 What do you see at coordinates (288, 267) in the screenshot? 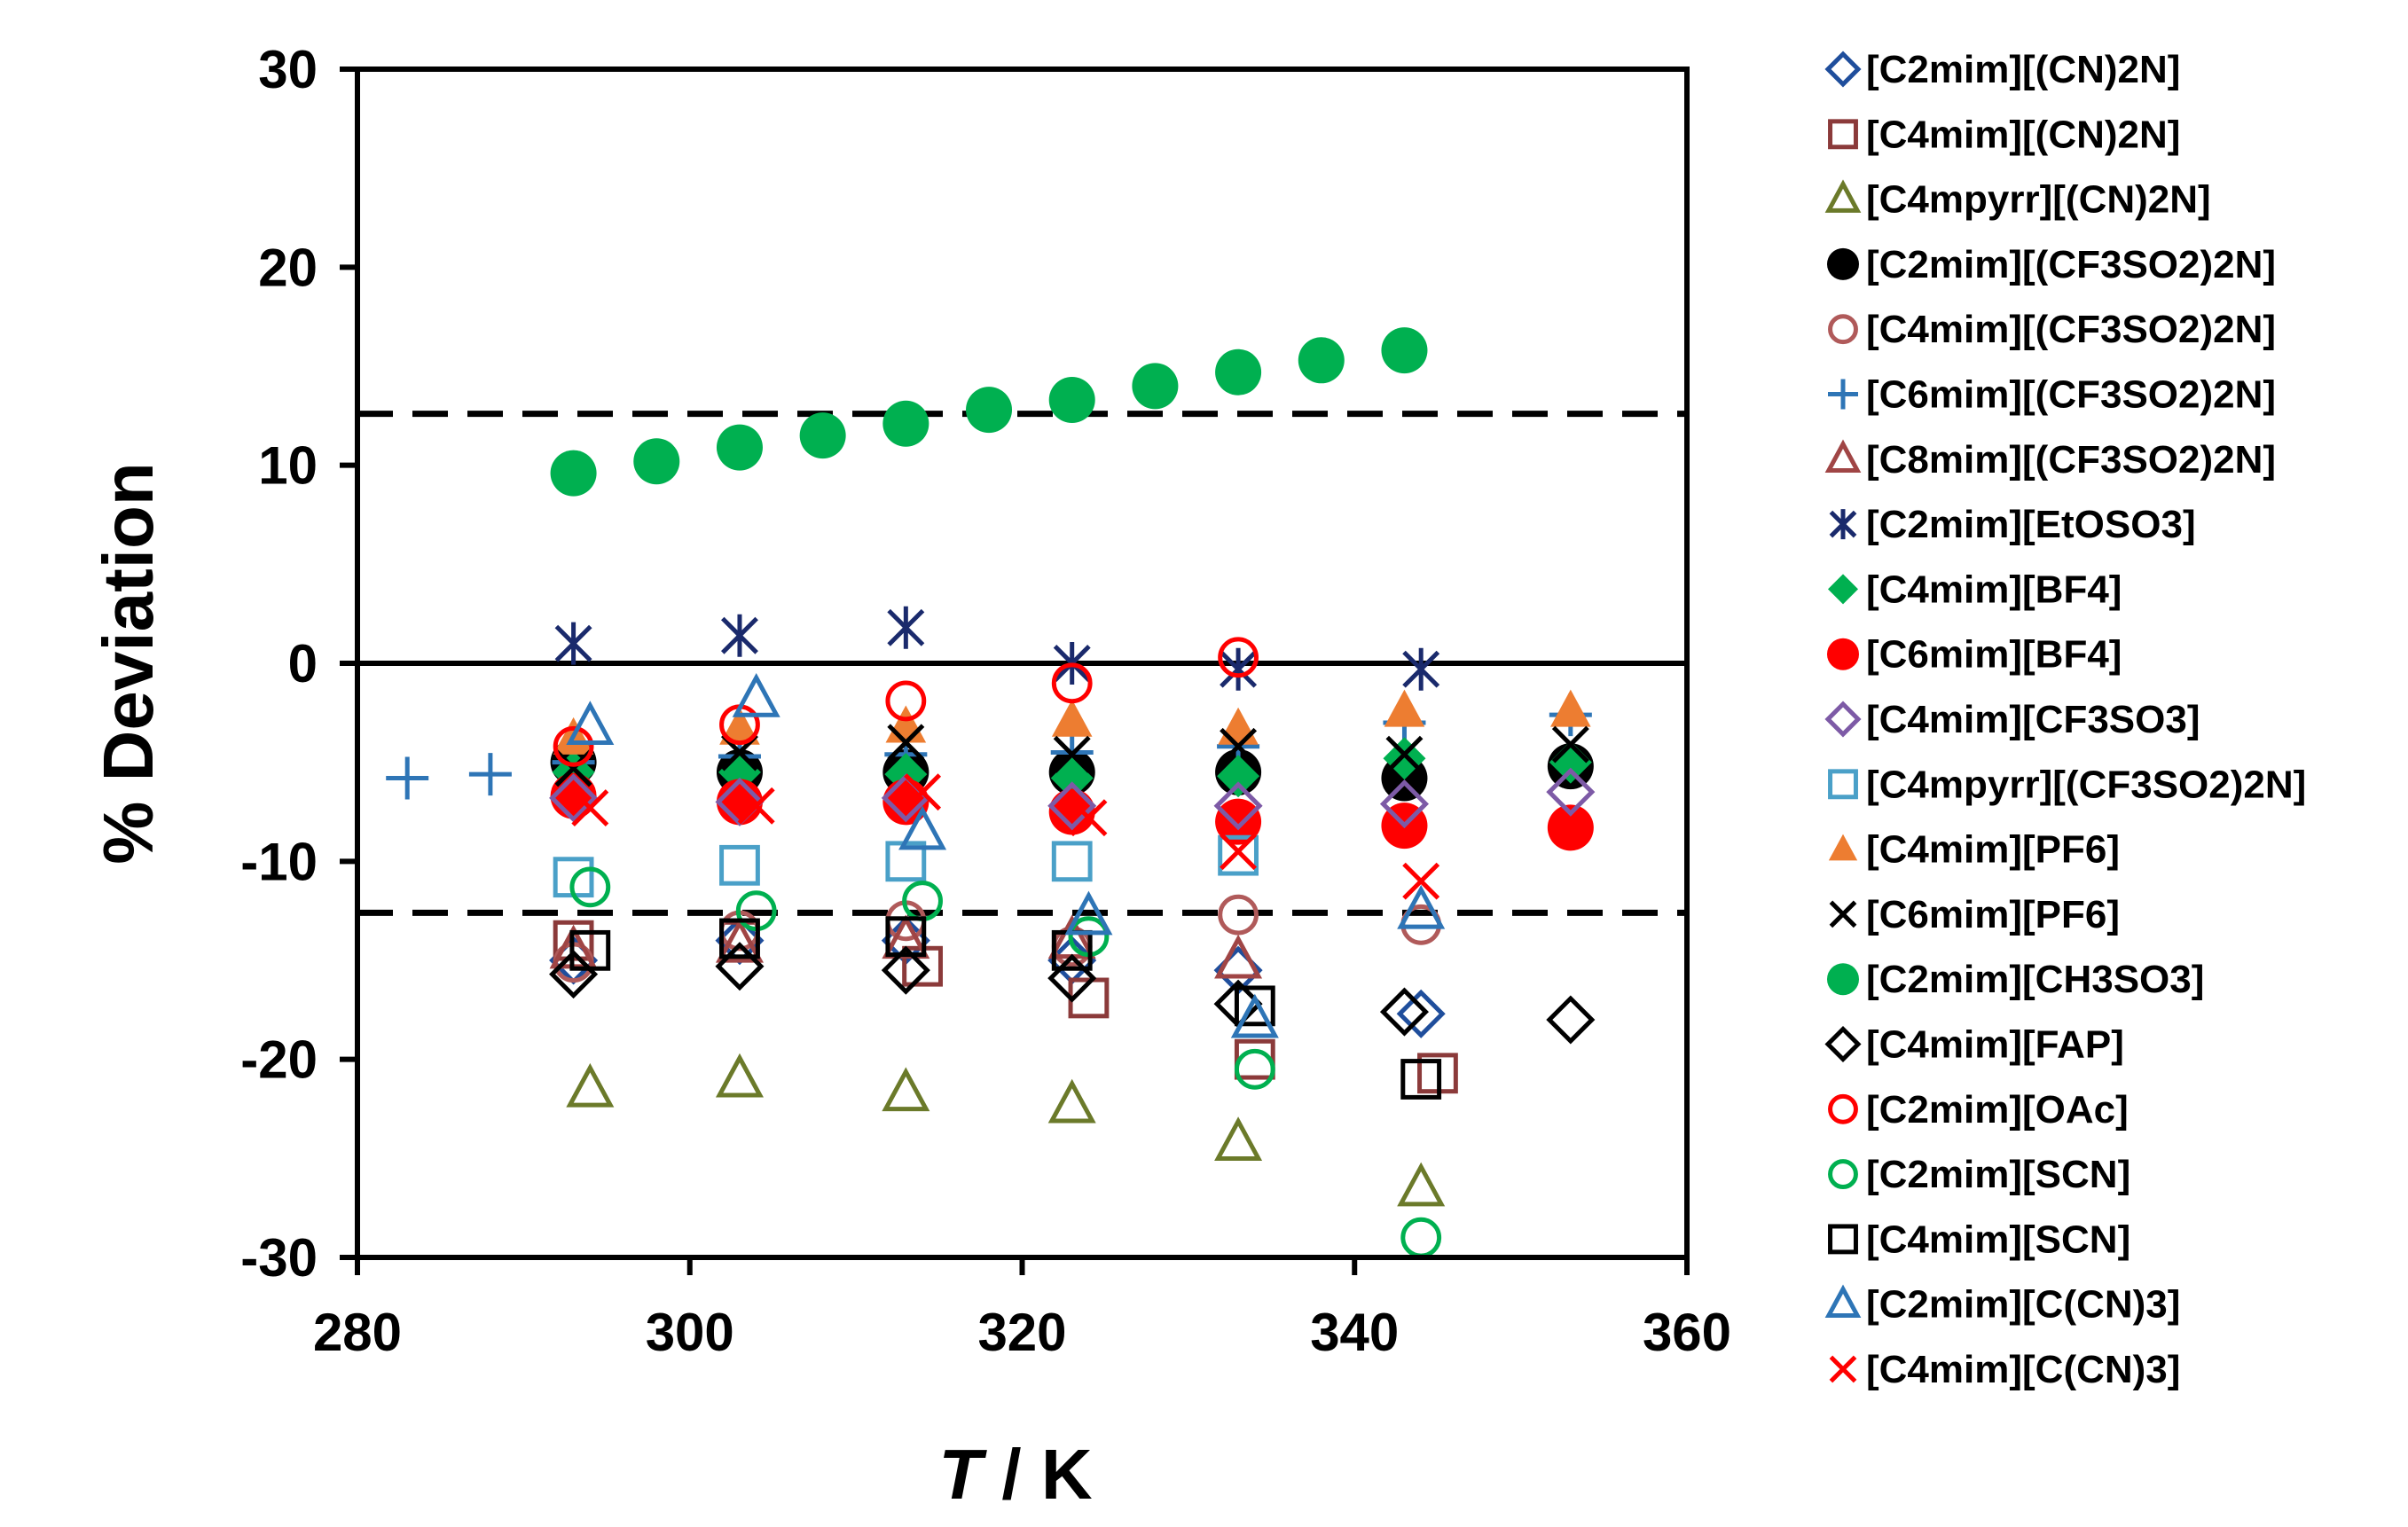
I see `y-tick-label: 20` at bounding box center [288, 267].